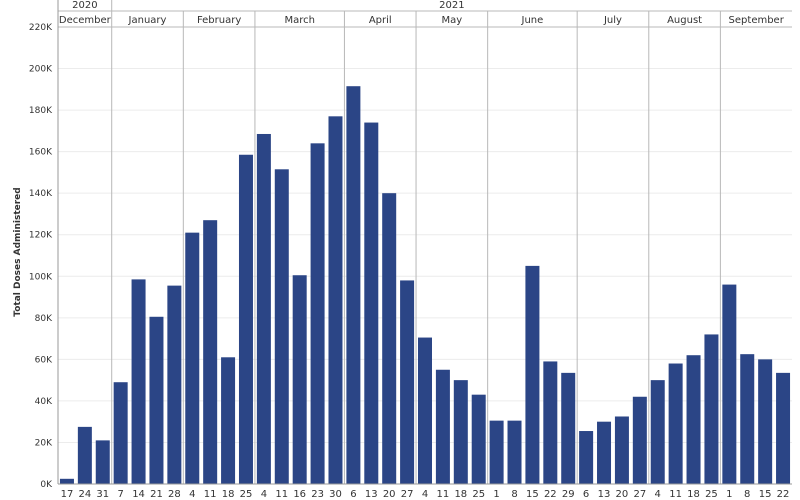 The height and width of the screenshot is (500, 800). What do you see at coordinates (219, 20) in the screenshot?
I see `month-header: February` at bounding box center [219, 20].